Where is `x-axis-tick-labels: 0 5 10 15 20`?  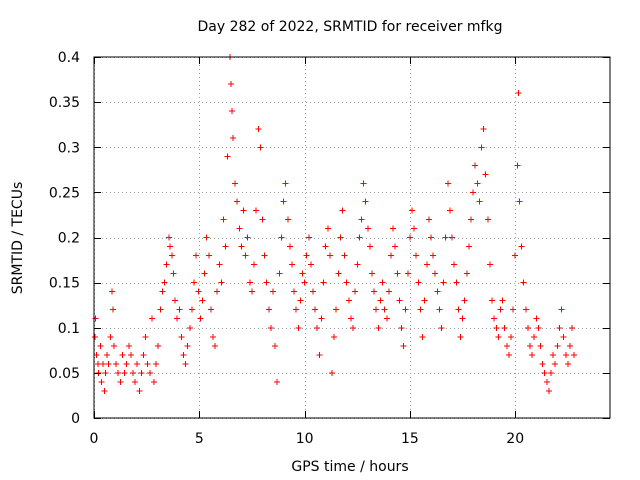
x-axis-tick-labels: 0 5 10 15 20 is located at coordinates (307, 439).